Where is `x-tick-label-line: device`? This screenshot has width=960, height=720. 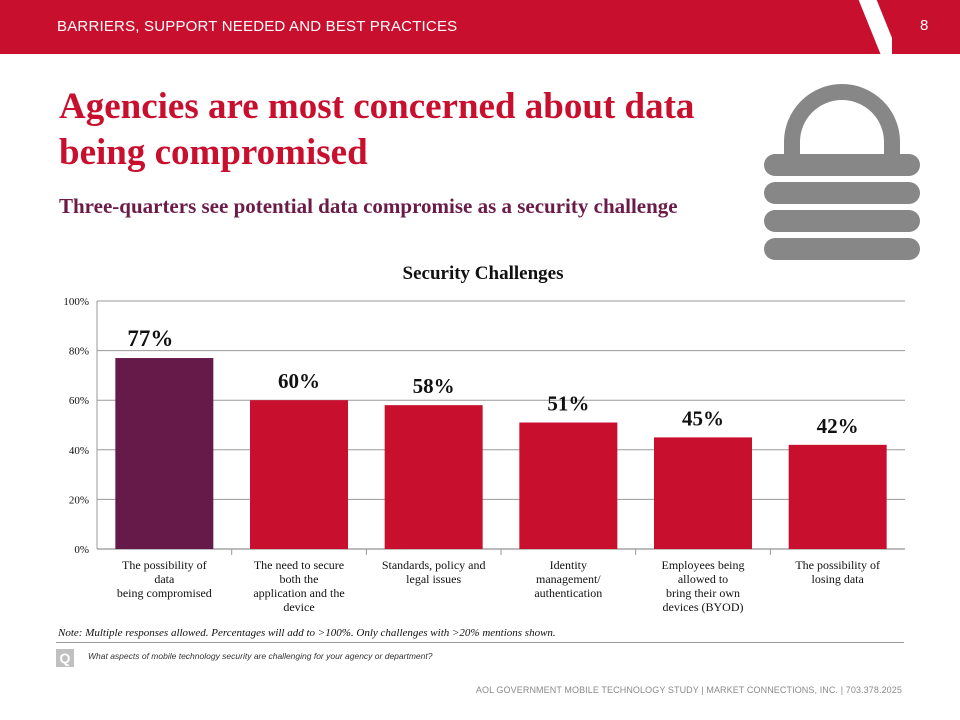
x-tick-label-line: device is located at coordinates (299, 607).